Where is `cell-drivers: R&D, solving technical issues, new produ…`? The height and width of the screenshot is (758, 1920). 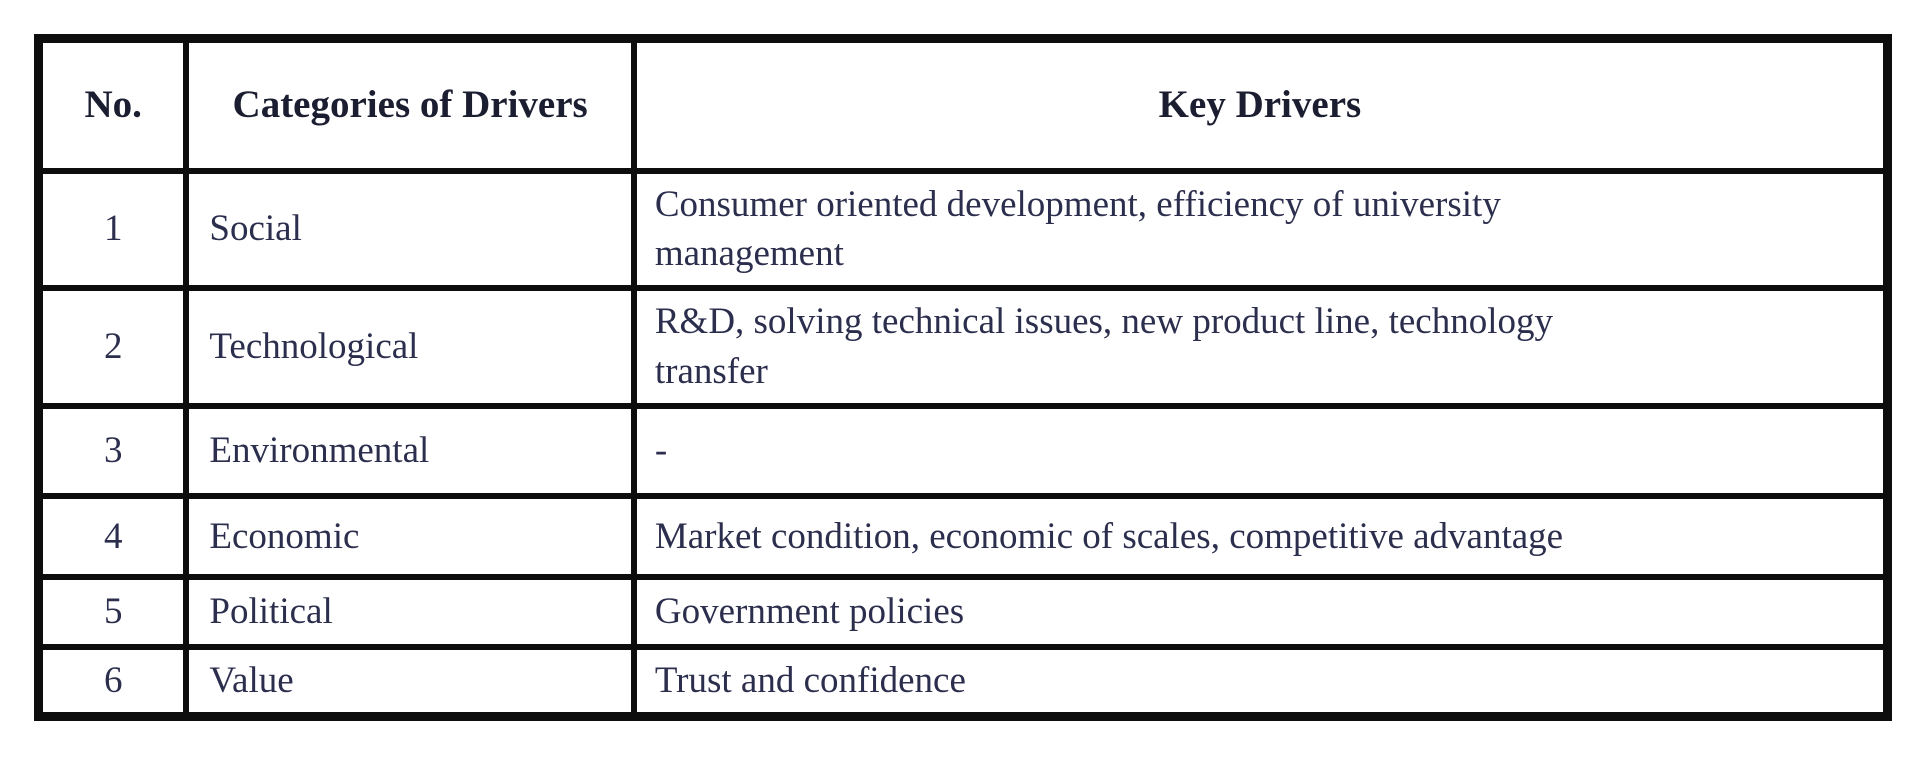
cell-drivers: R&D, solving technical issues, new produ… is located at coordinates (1260, 347).